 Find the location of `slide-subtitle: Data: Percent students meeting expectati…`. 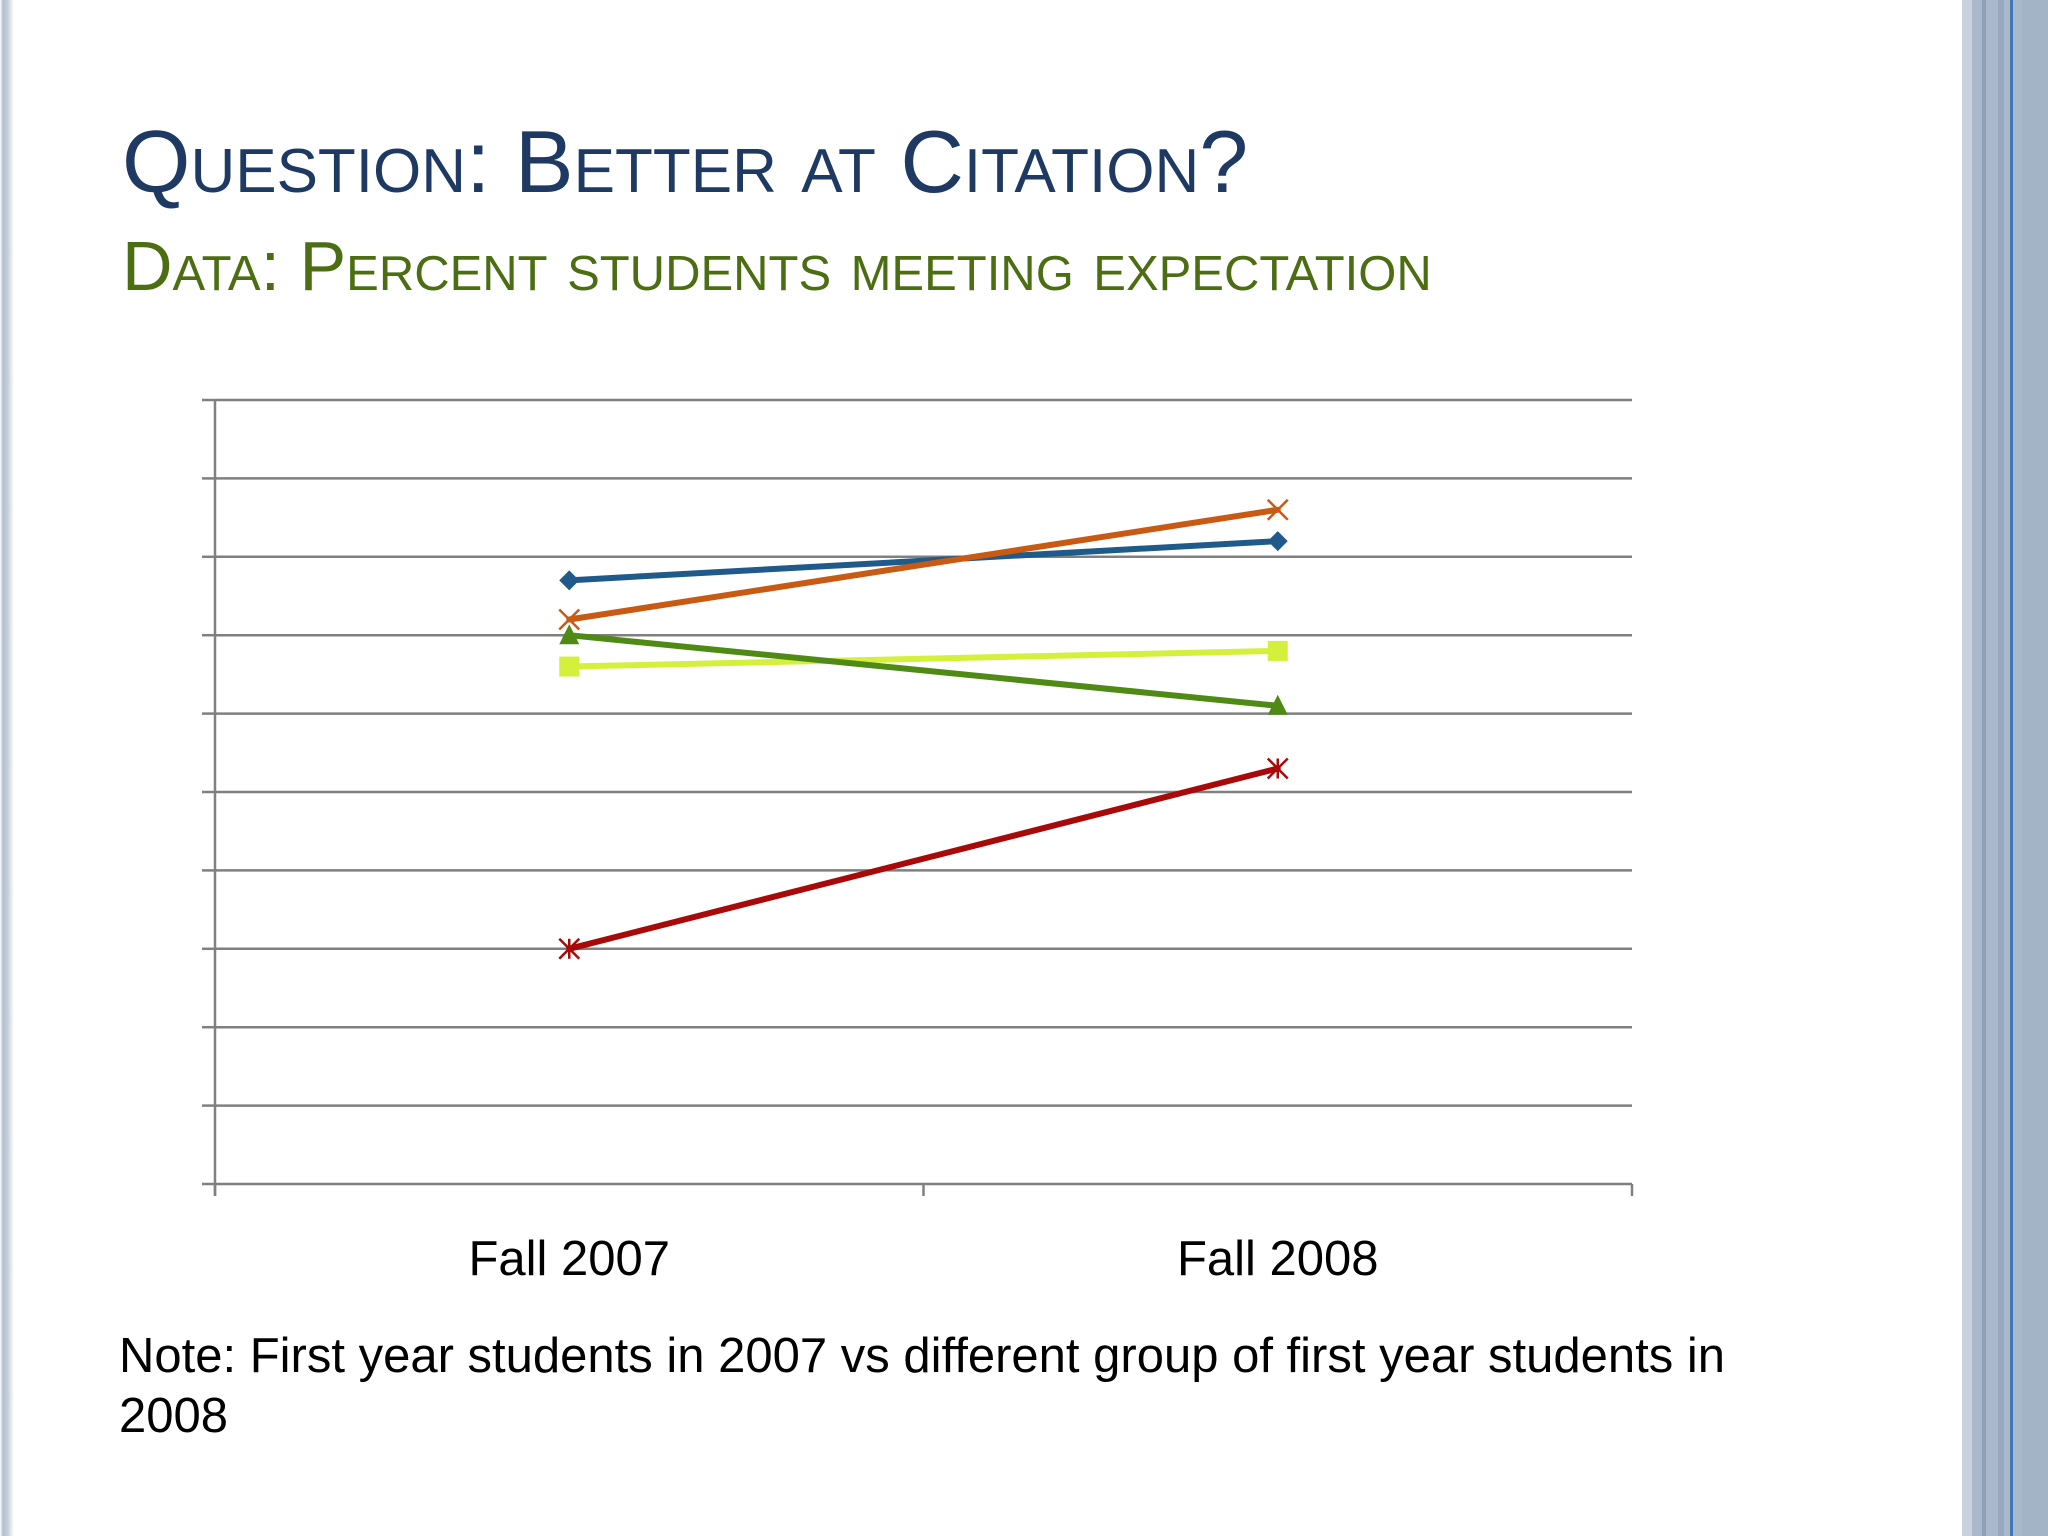

slide-subtitle: Data: Percent students meeting expectati… is located at coordinates (777, 266).